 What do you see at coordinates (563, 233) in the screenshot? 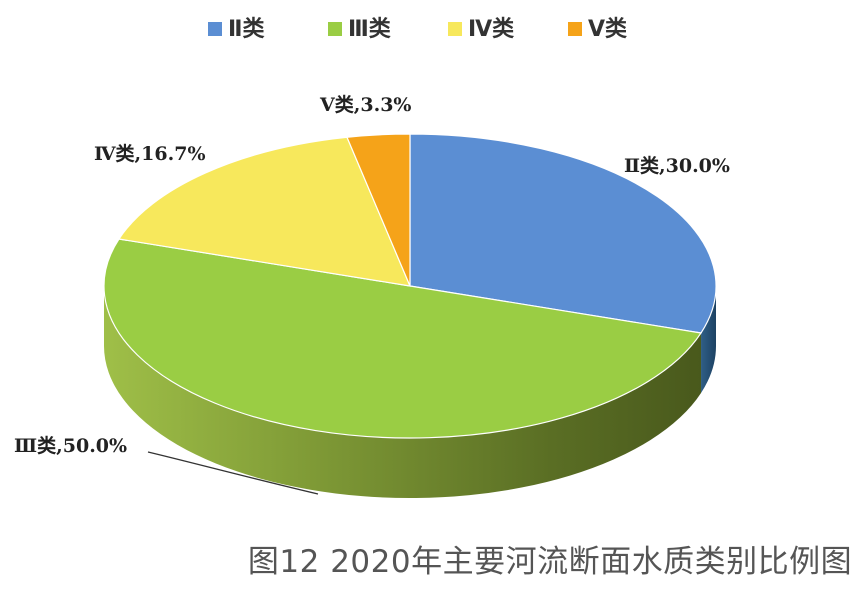
I see `pie-slice-ii` at bounding box center [563, 233].